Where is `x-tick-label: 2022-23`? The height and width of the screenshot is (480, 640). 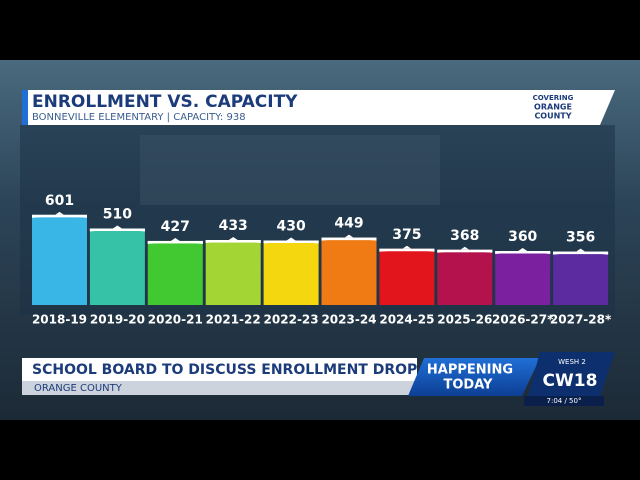
x-tick-label: 2022-23 is located at coordinates (291, 320).